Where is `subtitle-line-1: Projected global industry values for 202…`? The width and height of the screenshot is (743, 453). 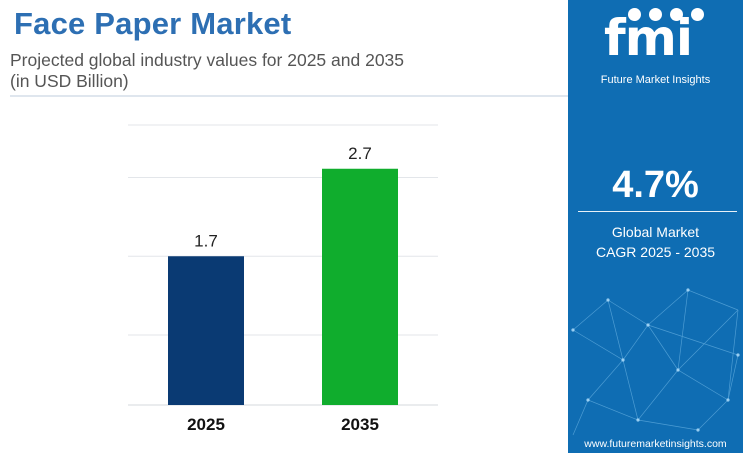 subtitle-line-1: Projected global industry values for 202… is located at coordinates (207, 60).